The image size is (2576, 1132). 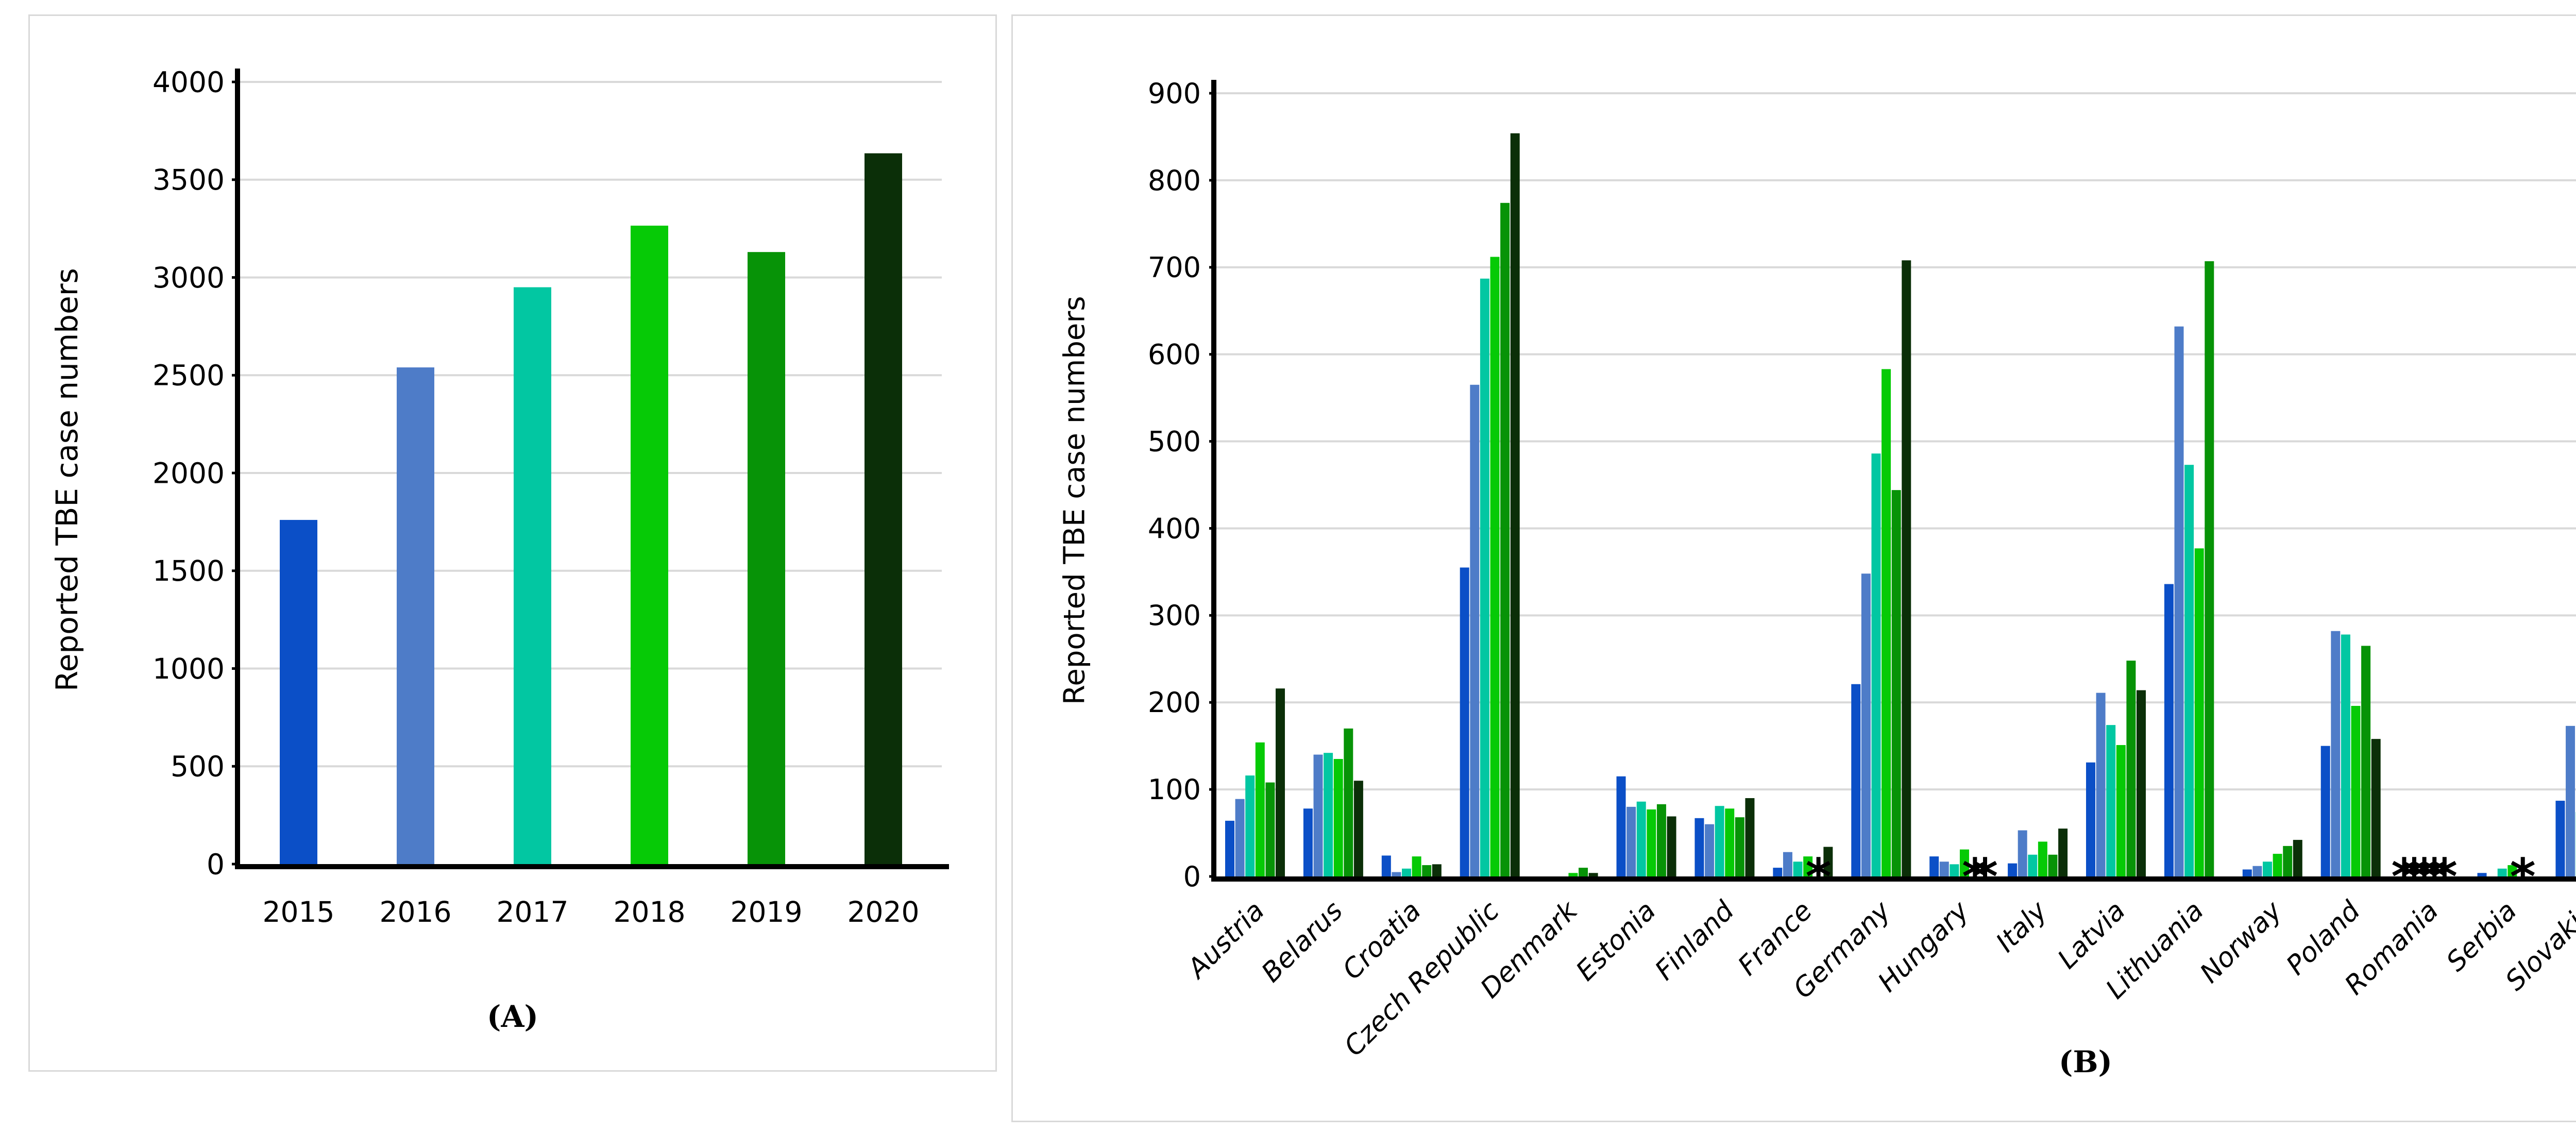 What do you see at coordinates (2042, 859) in the screenshot?
I see `bar-Italy-2018` at bounding box center [2042, 859].